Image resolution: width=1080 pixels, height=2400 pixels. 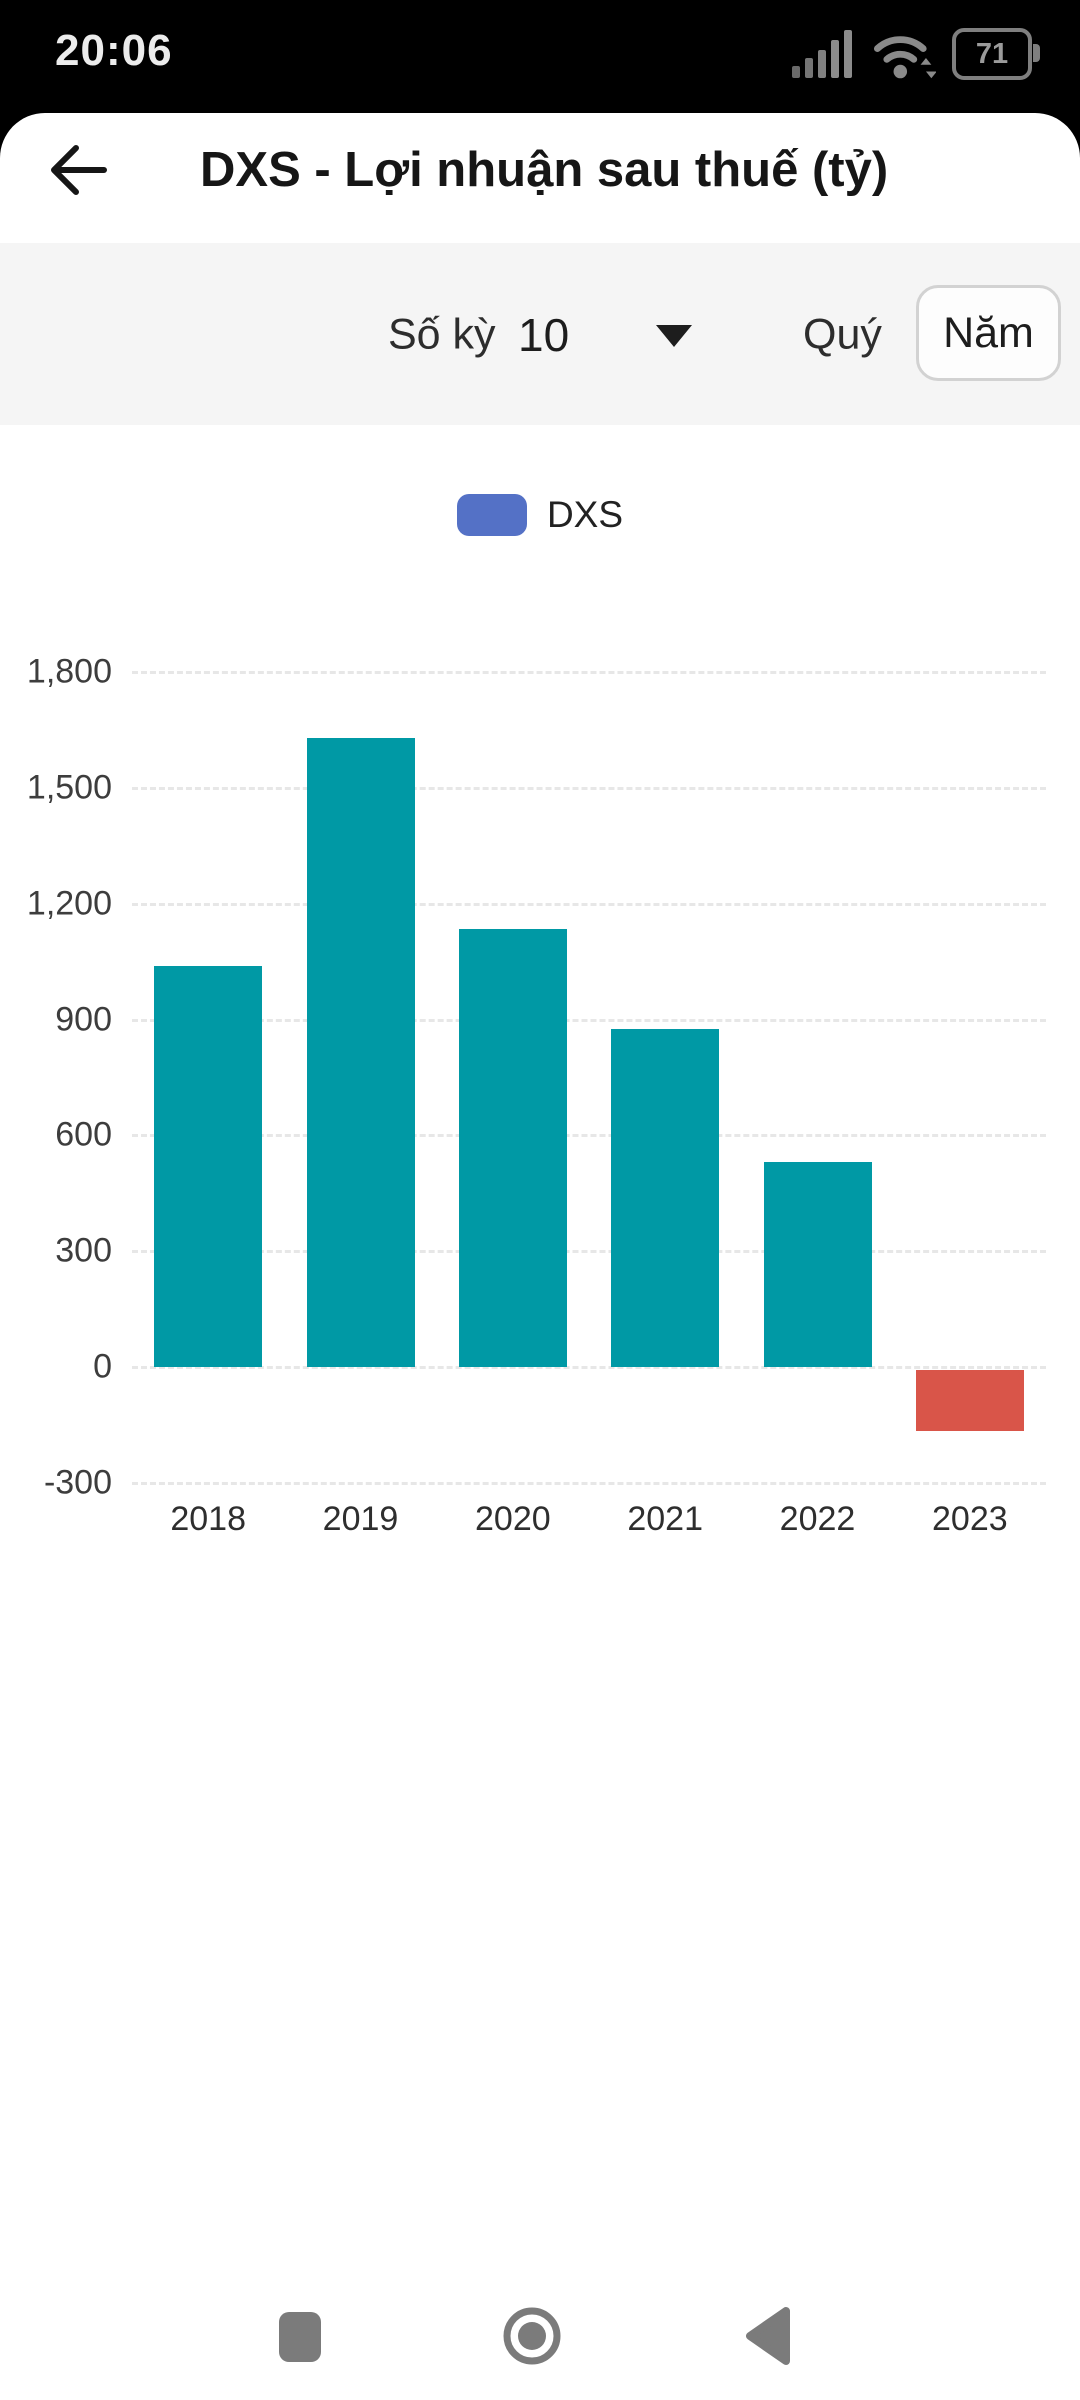 What do you see at coordinates (665, 1198) in the screenshot?
I see `bar-2021` at bounding box center [665, 1198].